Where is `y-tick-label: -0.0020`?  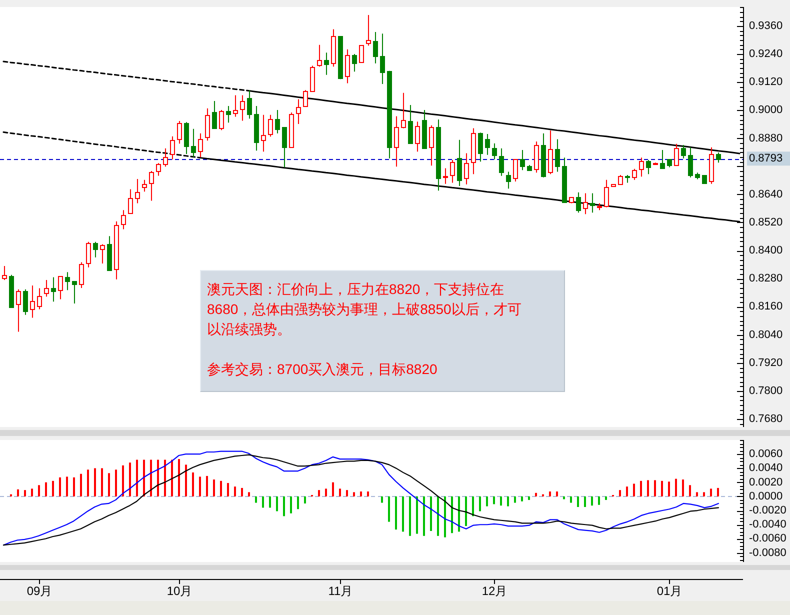 y-tick-label: -0.0020 is located at coordinates (767, 510).